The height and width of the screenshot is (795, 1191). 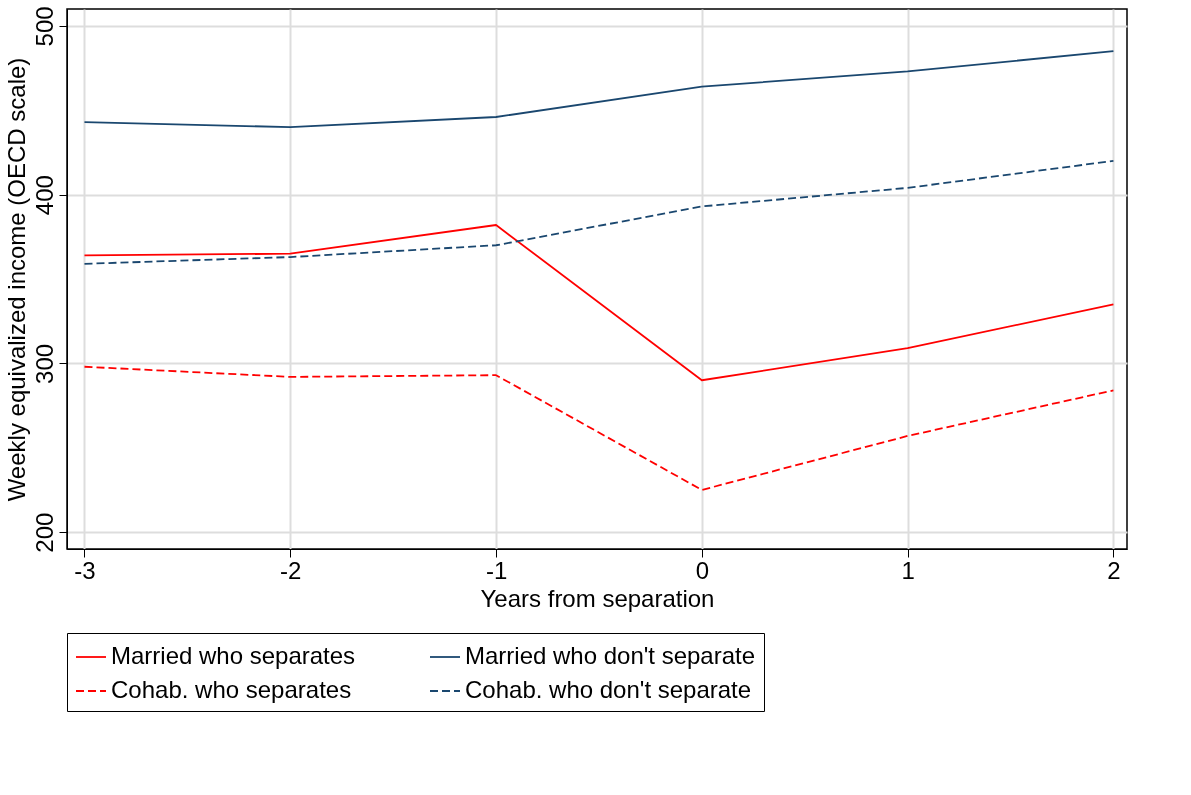 What do you see at coordinates (597, 598) in the screenshot?
I see `x-axis-title: Years from separation` at bounding box center [597, 598].